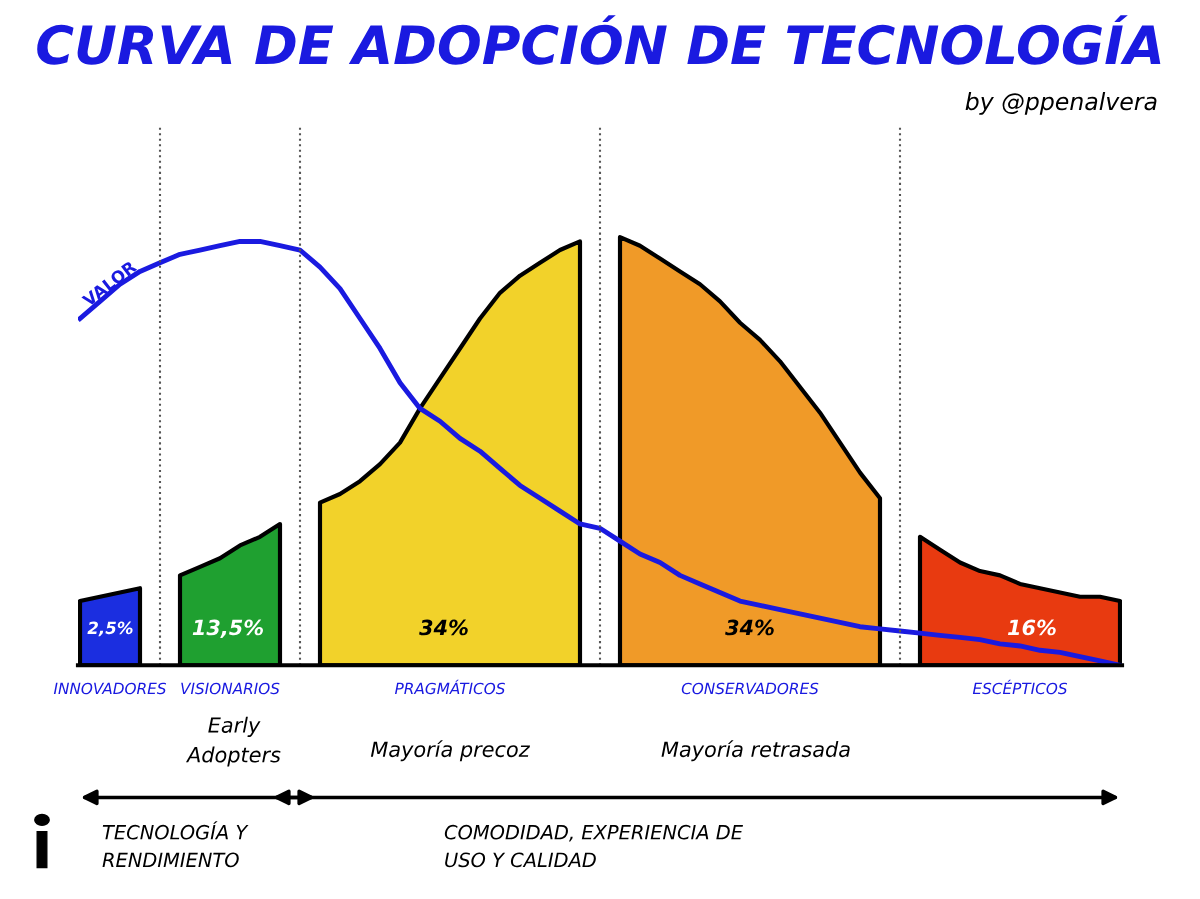  Describe the element at coordinates (449, 687) in the screenshot. I see `series-label: PRAGMÁTICOS` at that location.